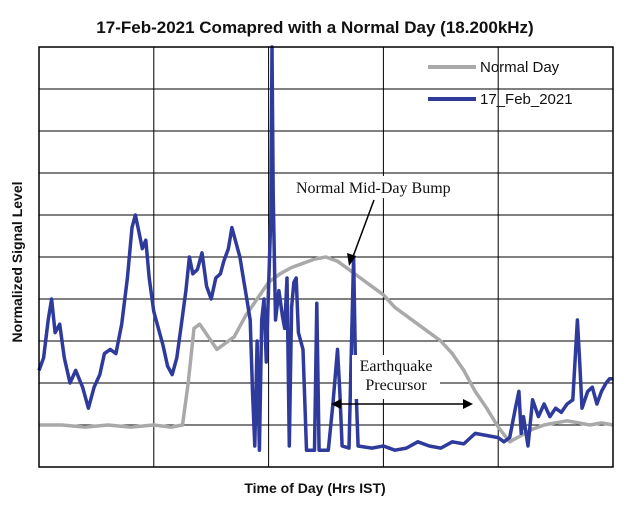 This screenshot has width=630, height=511. Describe the element at coordinates (314, 488) in the screenshot. I see `x-axis-label: Time of Day (Hrs IST)` at that location.